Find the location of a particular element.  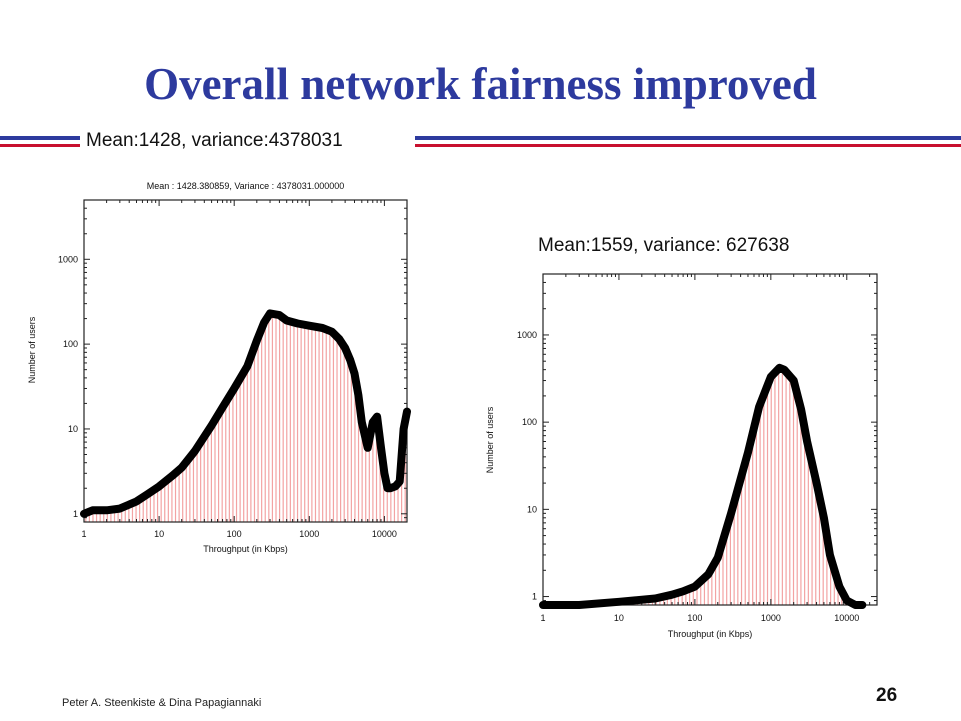

slide-title: Overall network fairness improved is located at coordinates (480, 84).